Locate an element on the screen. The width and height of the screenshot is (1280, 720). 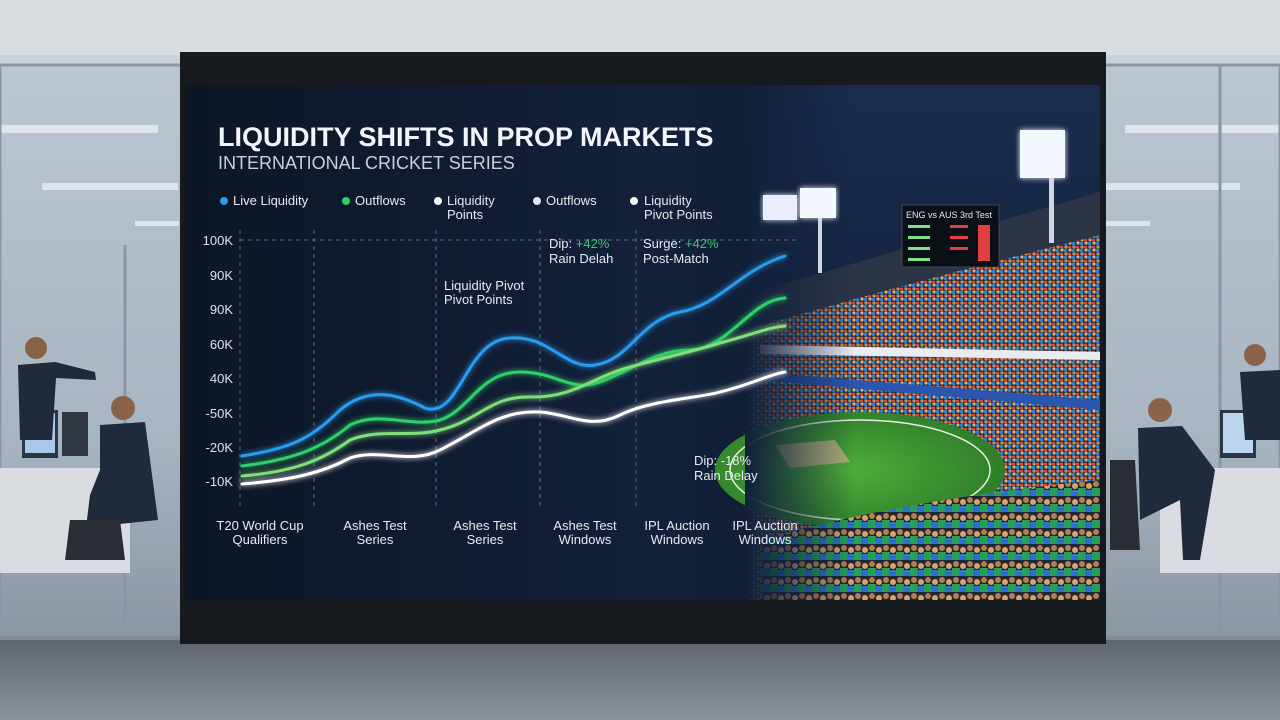
ceiling-lights is located at coordinates (640, 175).